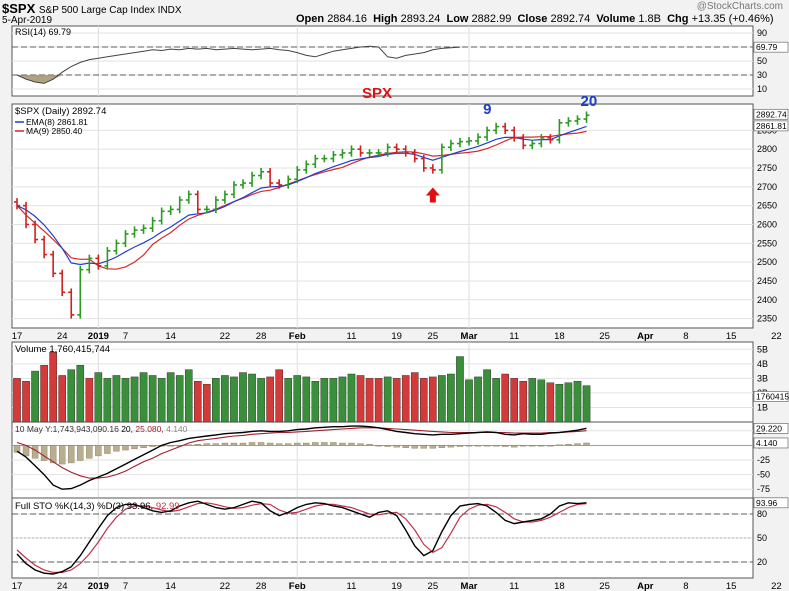 This screenshot has height=591, width=789. What do you see at coordinates (767, 168) in the screenshot?
I see `price-y-tick-label: 2750` at bounding box center [767, 168].